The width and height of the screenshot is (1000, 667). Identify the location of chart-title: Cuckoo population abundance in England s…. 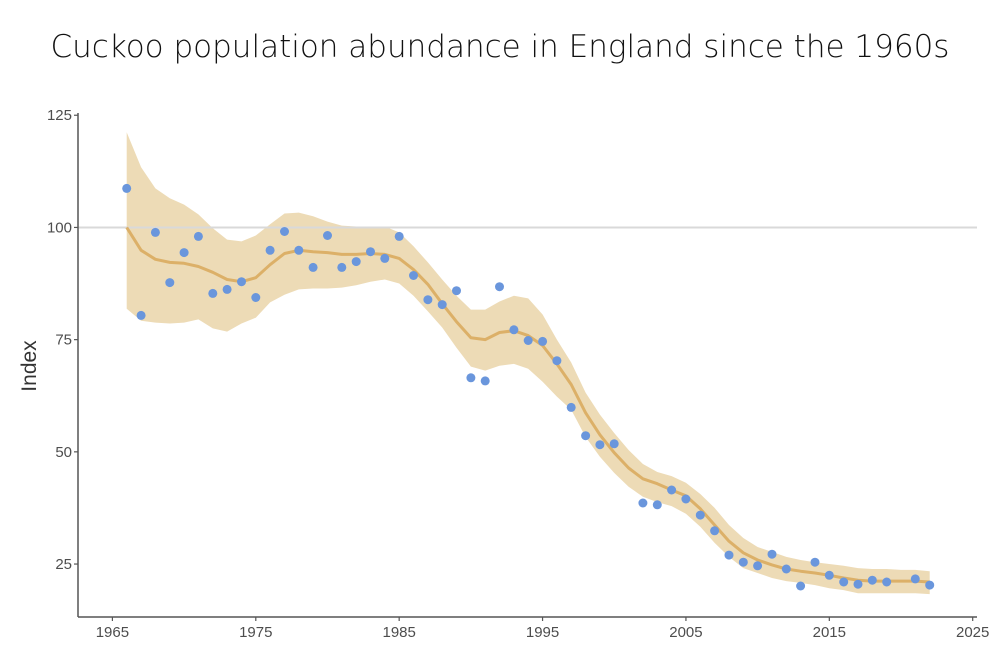
(500, 47).